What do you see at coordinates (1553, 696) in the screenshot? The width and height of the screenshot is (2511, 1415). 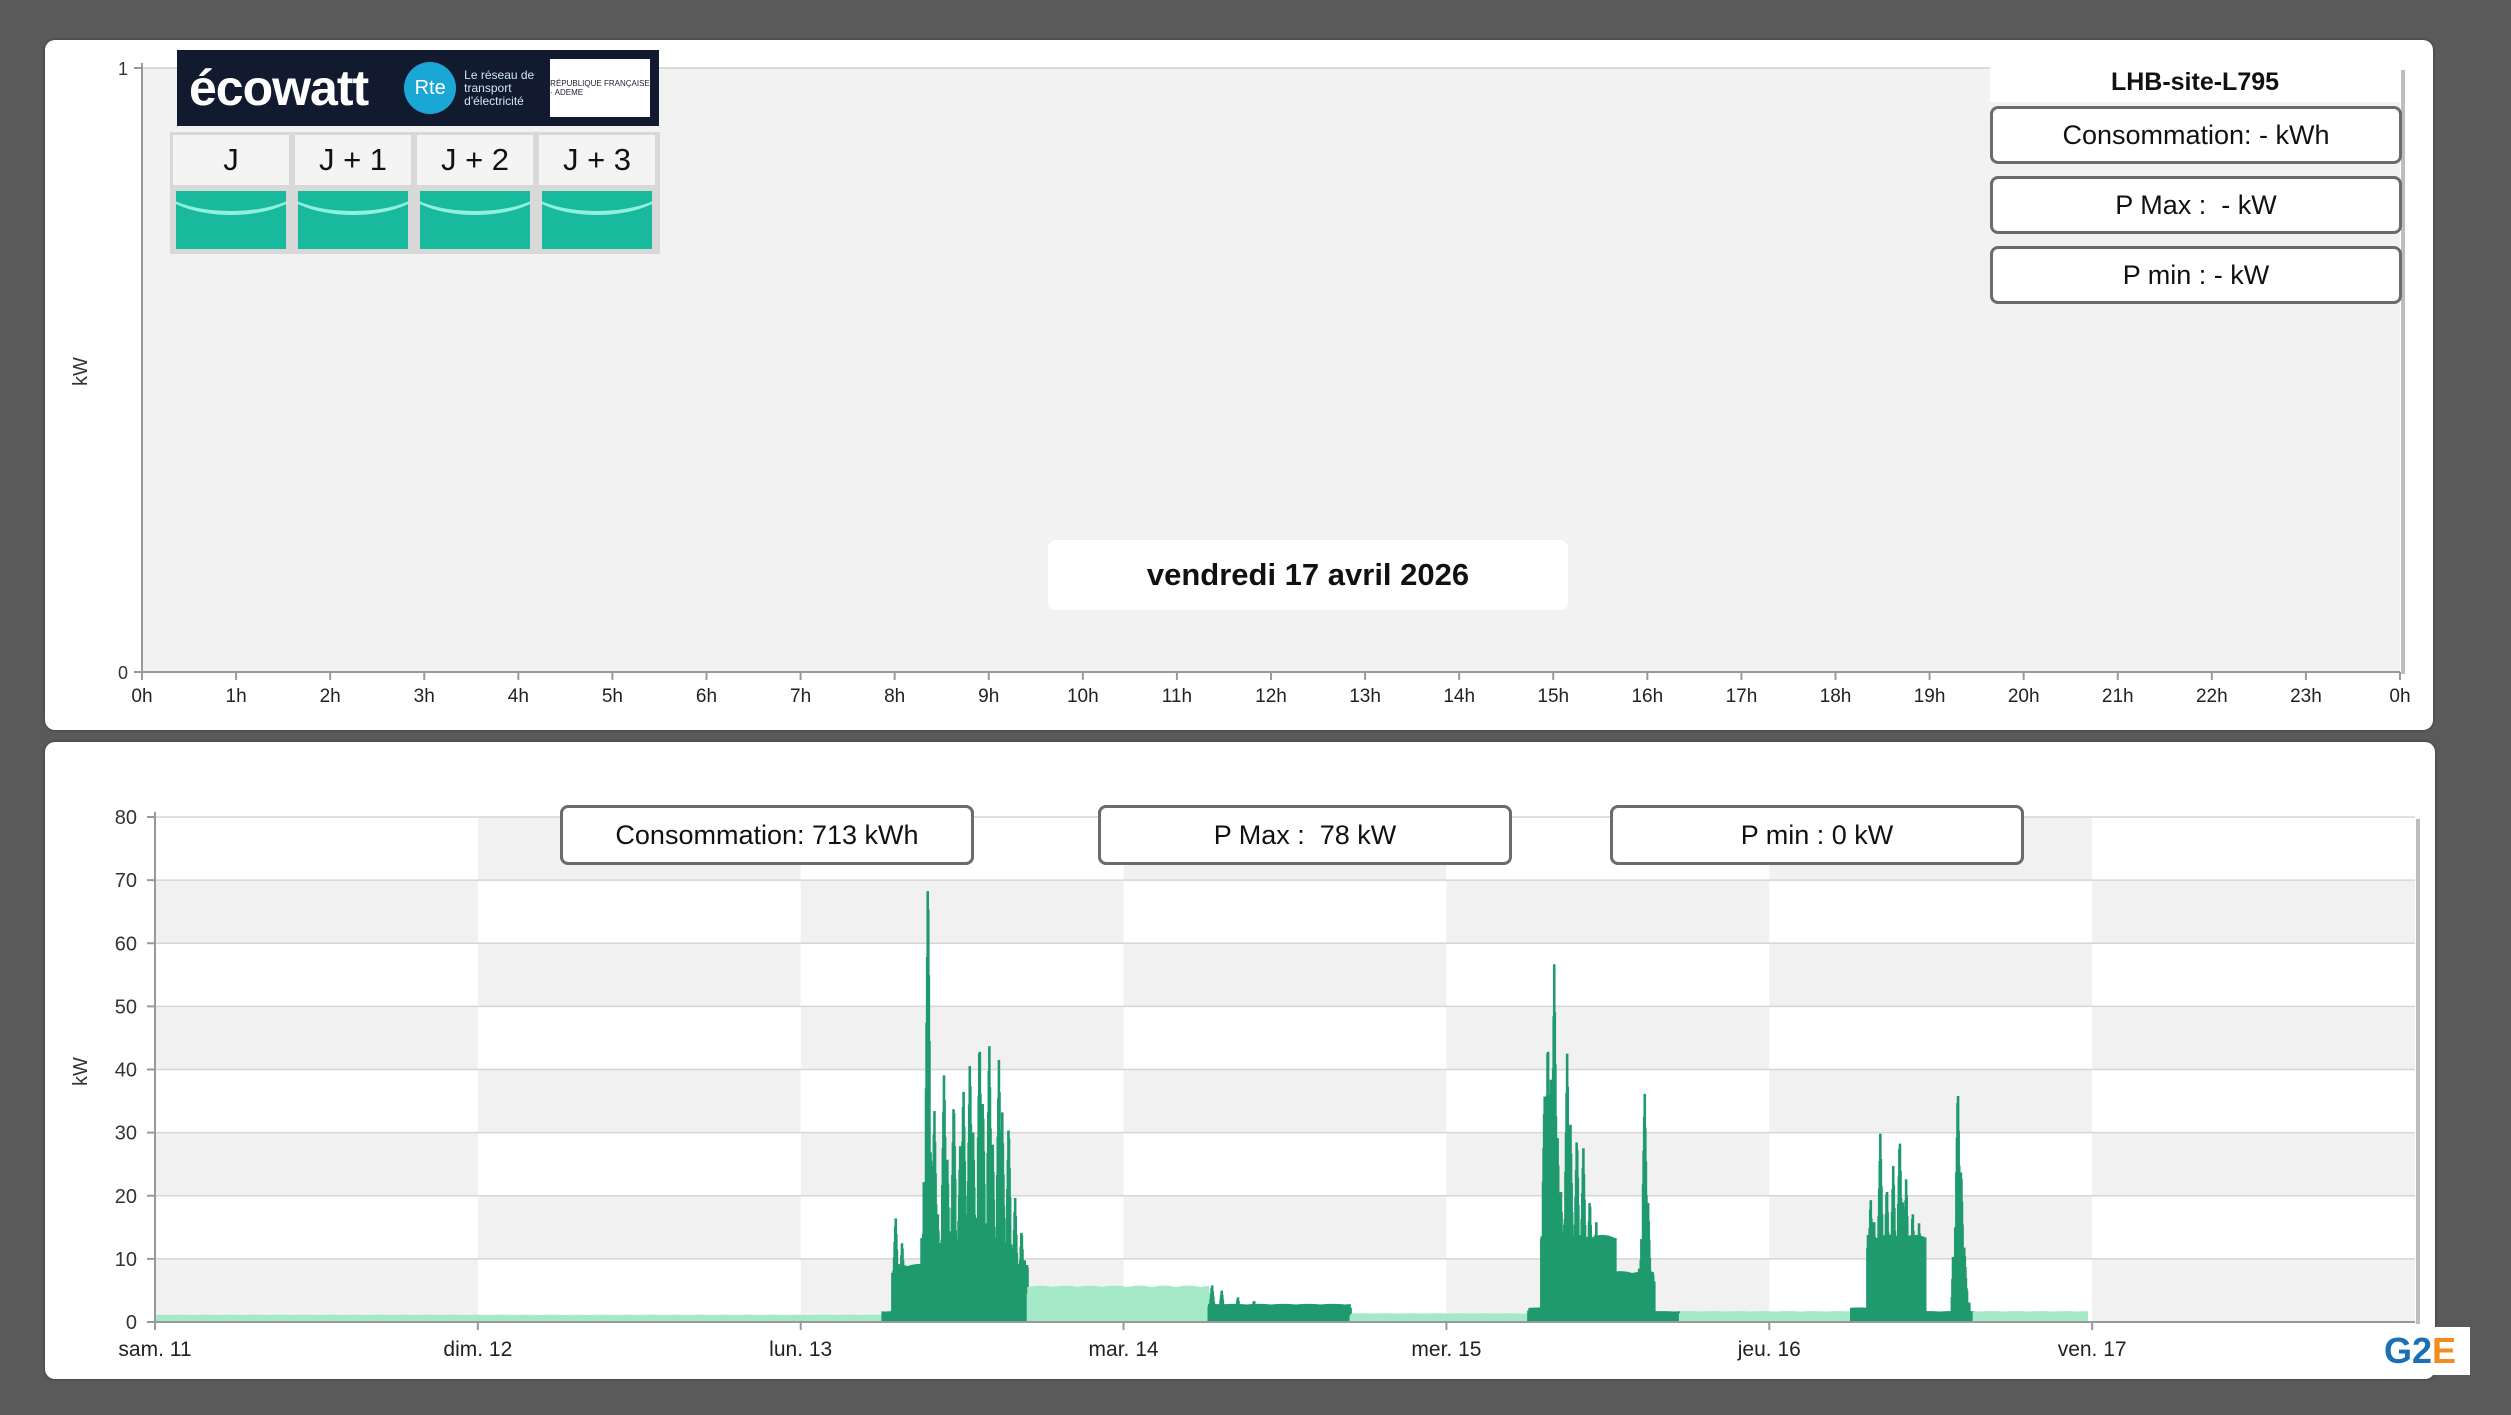 I see `x-tick-label: 15h` at bounding box center [1553, 696].